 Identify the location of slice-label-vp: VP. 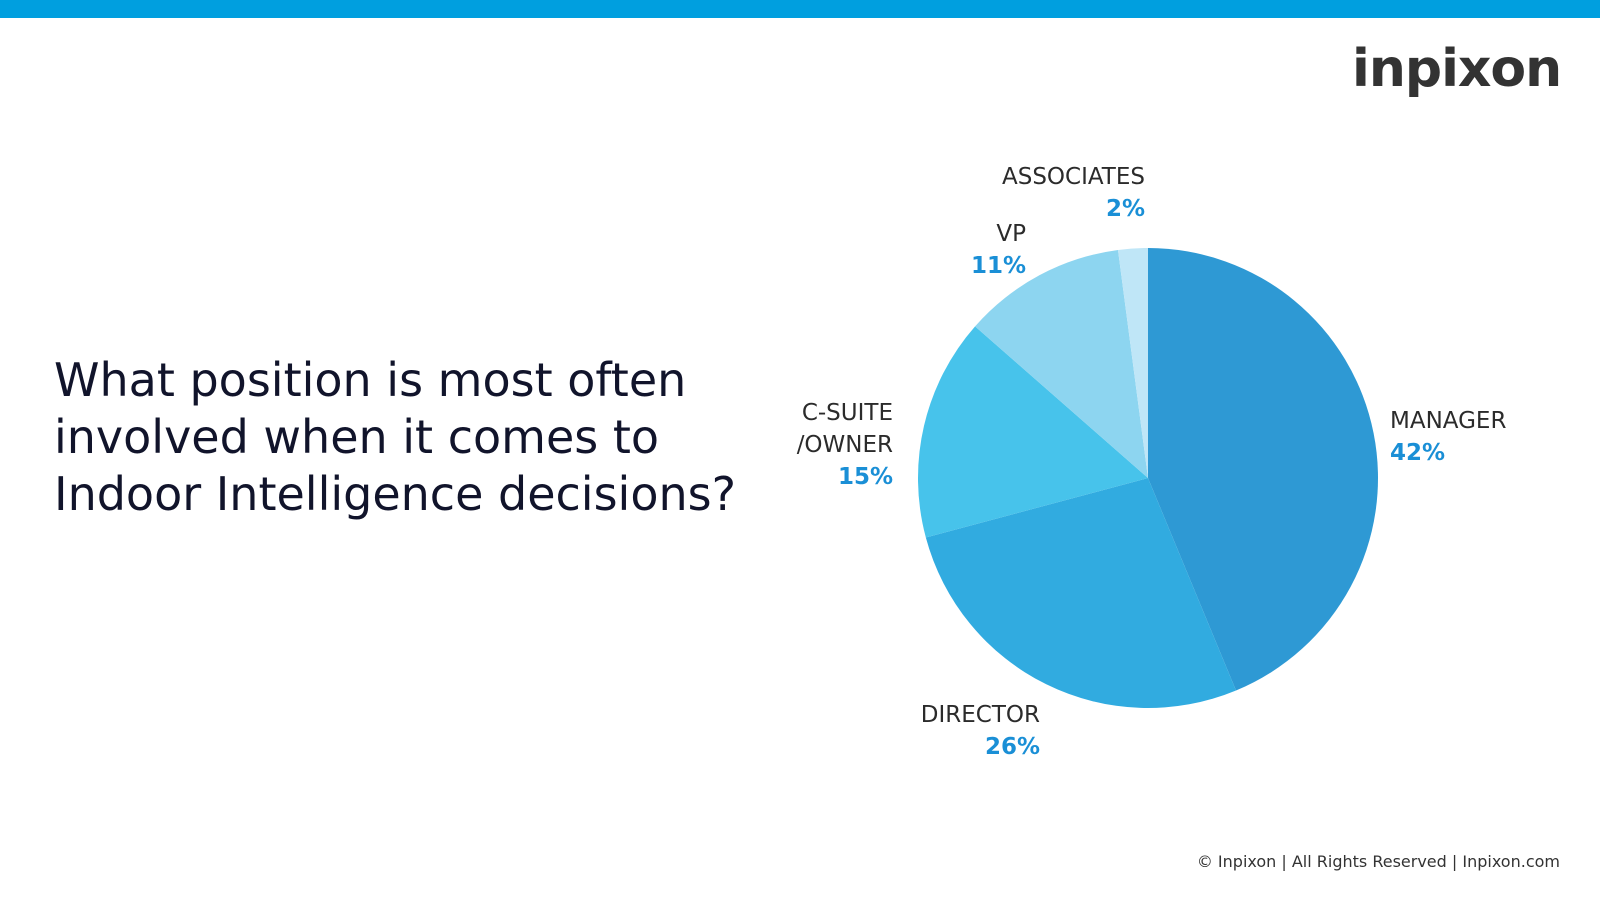
(1011, 234).